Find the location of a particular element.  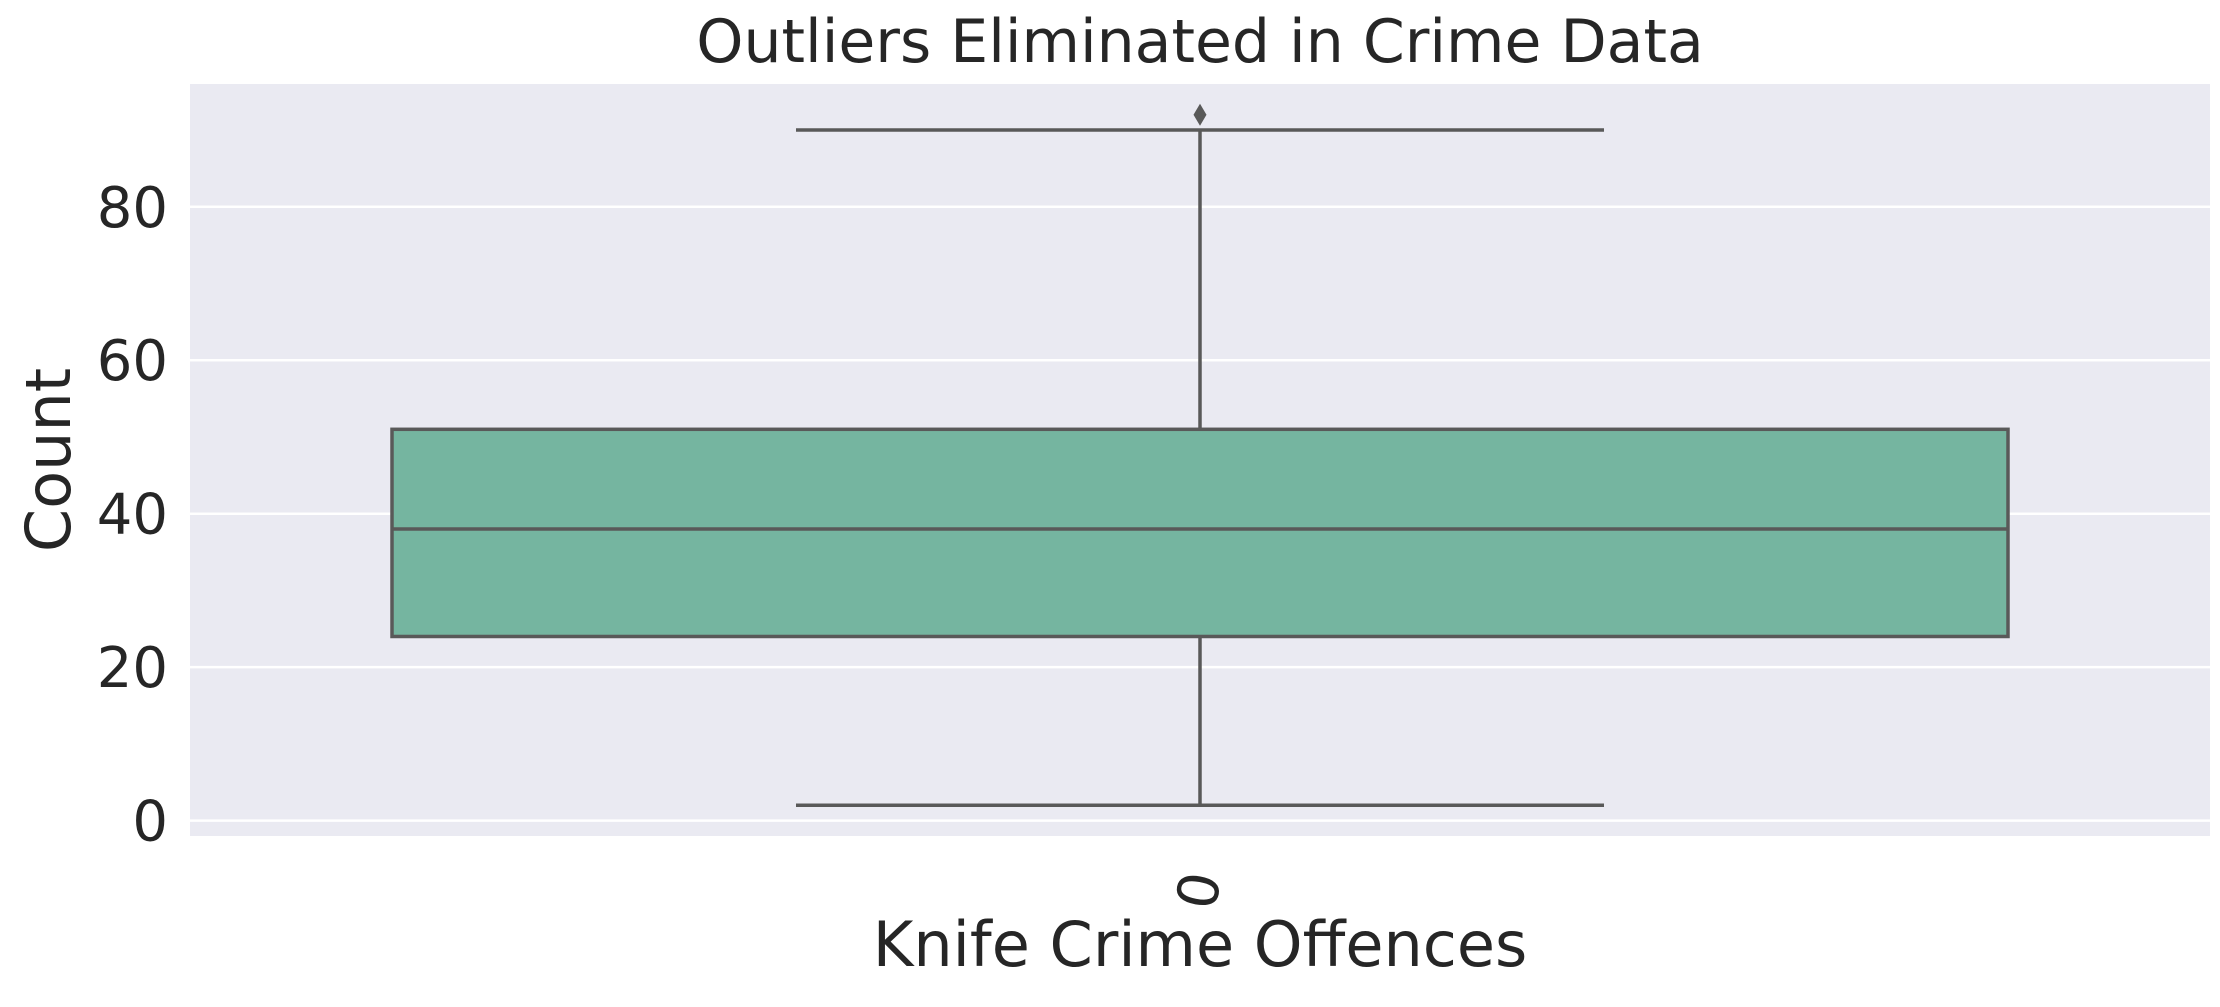

y-tick-label: 0 is located at coordinates (150, 822).